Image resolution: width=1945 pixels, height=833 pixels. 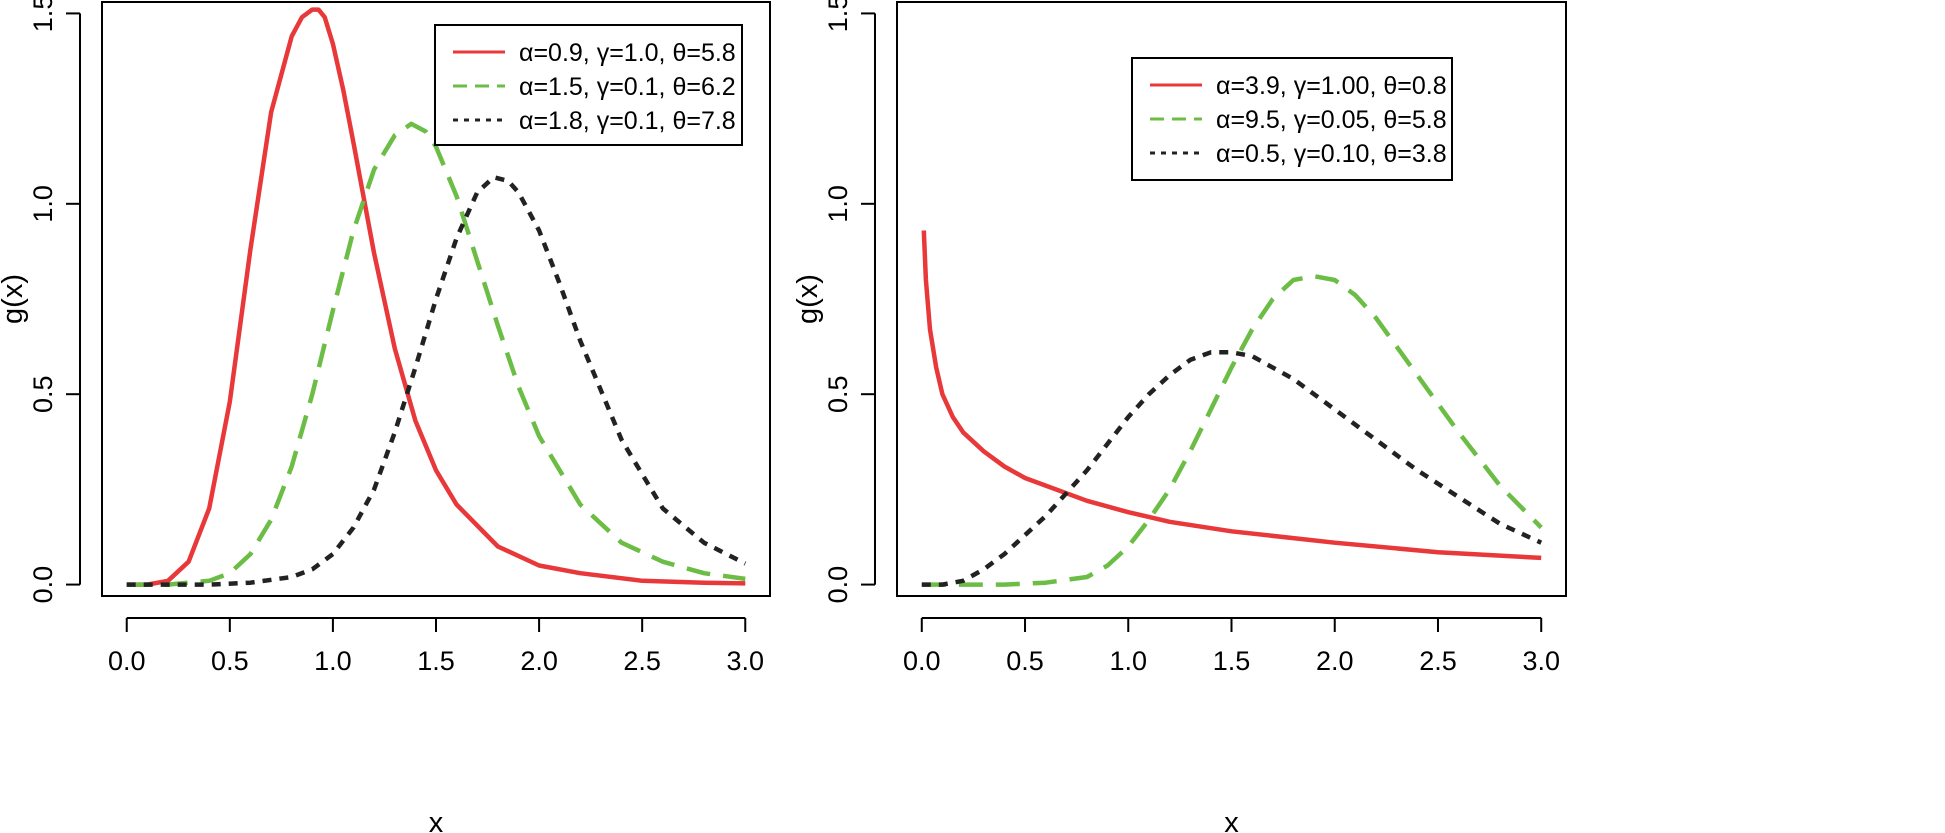 What do you see at coordinates (627, 121) in the screenshot?
I see `legend-label-2: α=1.8, γ=0.1, θ=7.8` at bounding box center [627, 121].